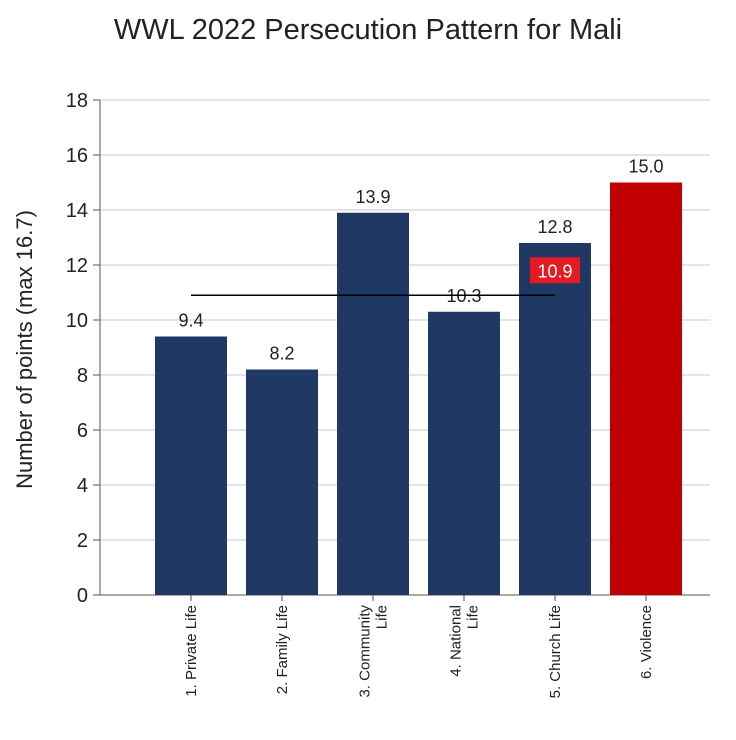  What do you see at coordinates (82, 431) in the screenshot?
I see `y-tick-label: 6` at bounding box center [82, 431].